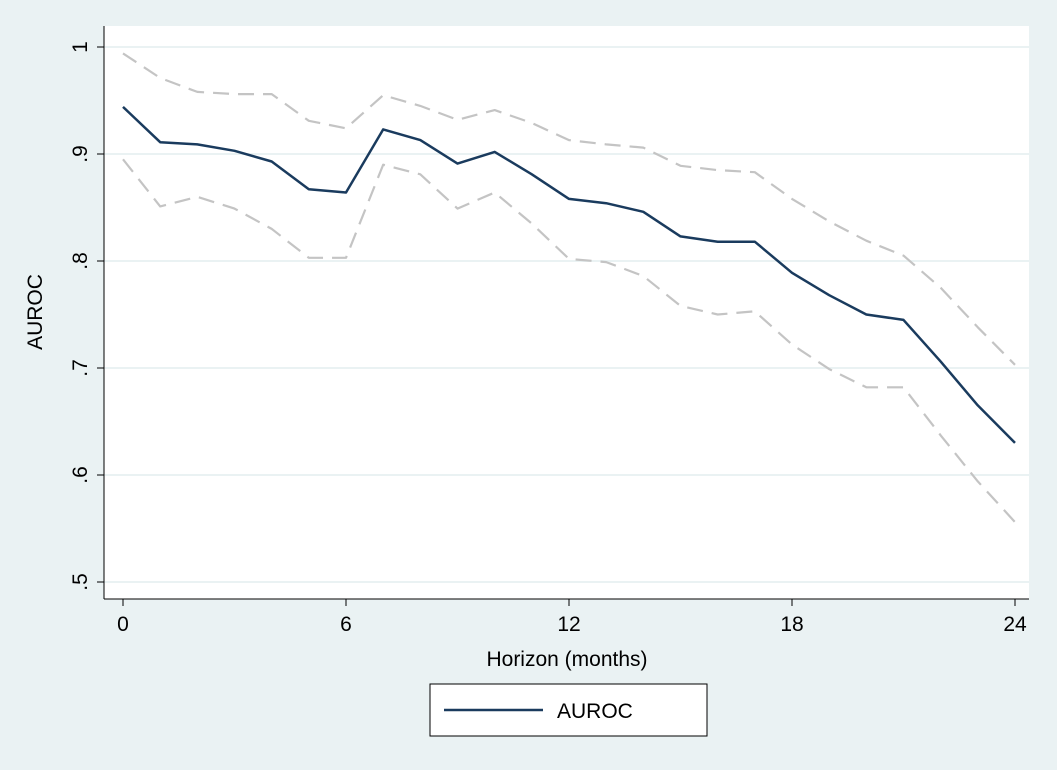 Image resolution: width=1057 pixels, height=770 pixels. I want to click on x-tick-label: 24, so click(1015, 624).